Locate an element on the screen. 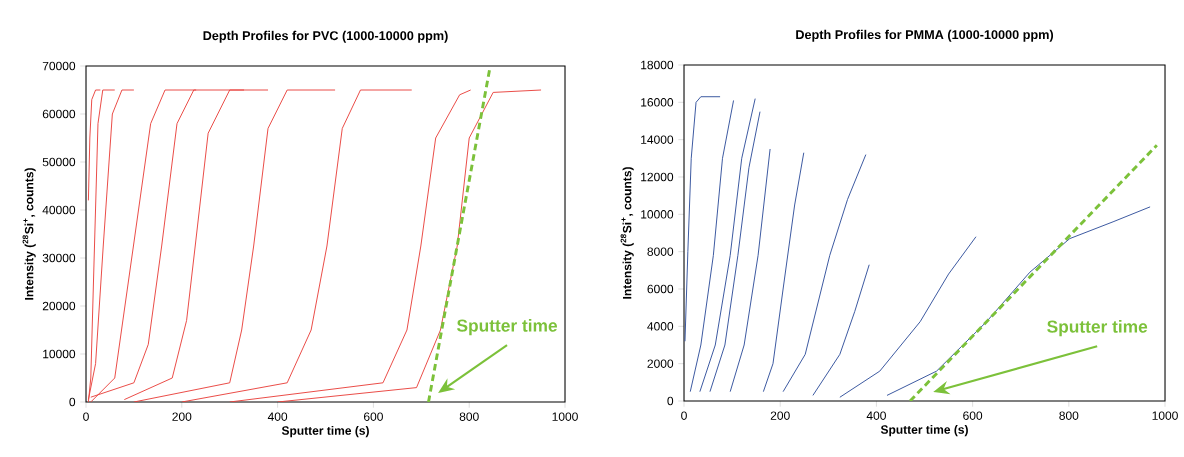 This screenshot has width=1184, height=457. y-tick-label: 4000 is located at coordinates (660, 326).